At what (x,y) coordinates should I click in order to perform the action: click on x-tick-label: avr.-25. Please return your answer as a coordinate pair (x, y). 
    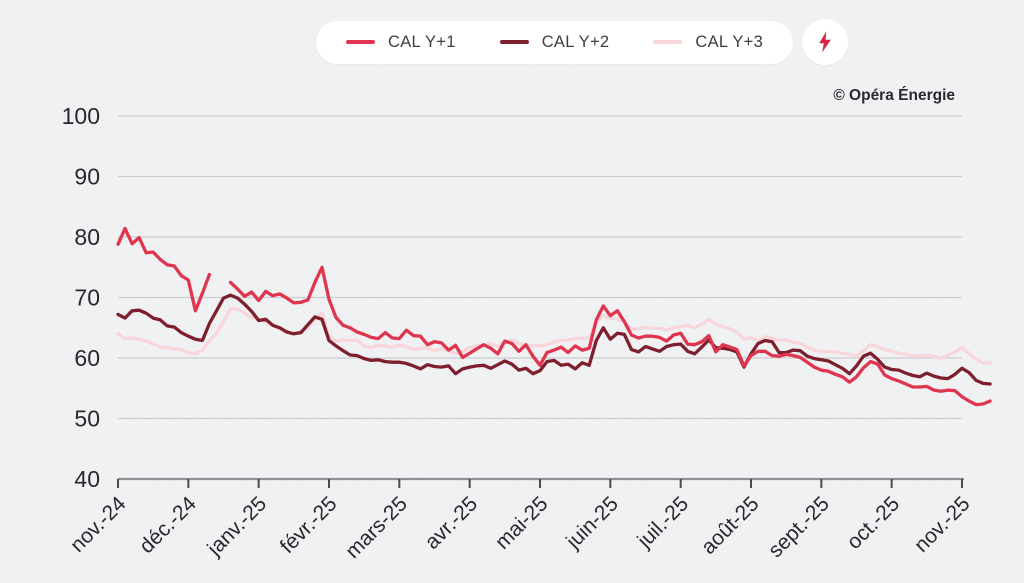
    Looking at the image, I should click on (452, 523).